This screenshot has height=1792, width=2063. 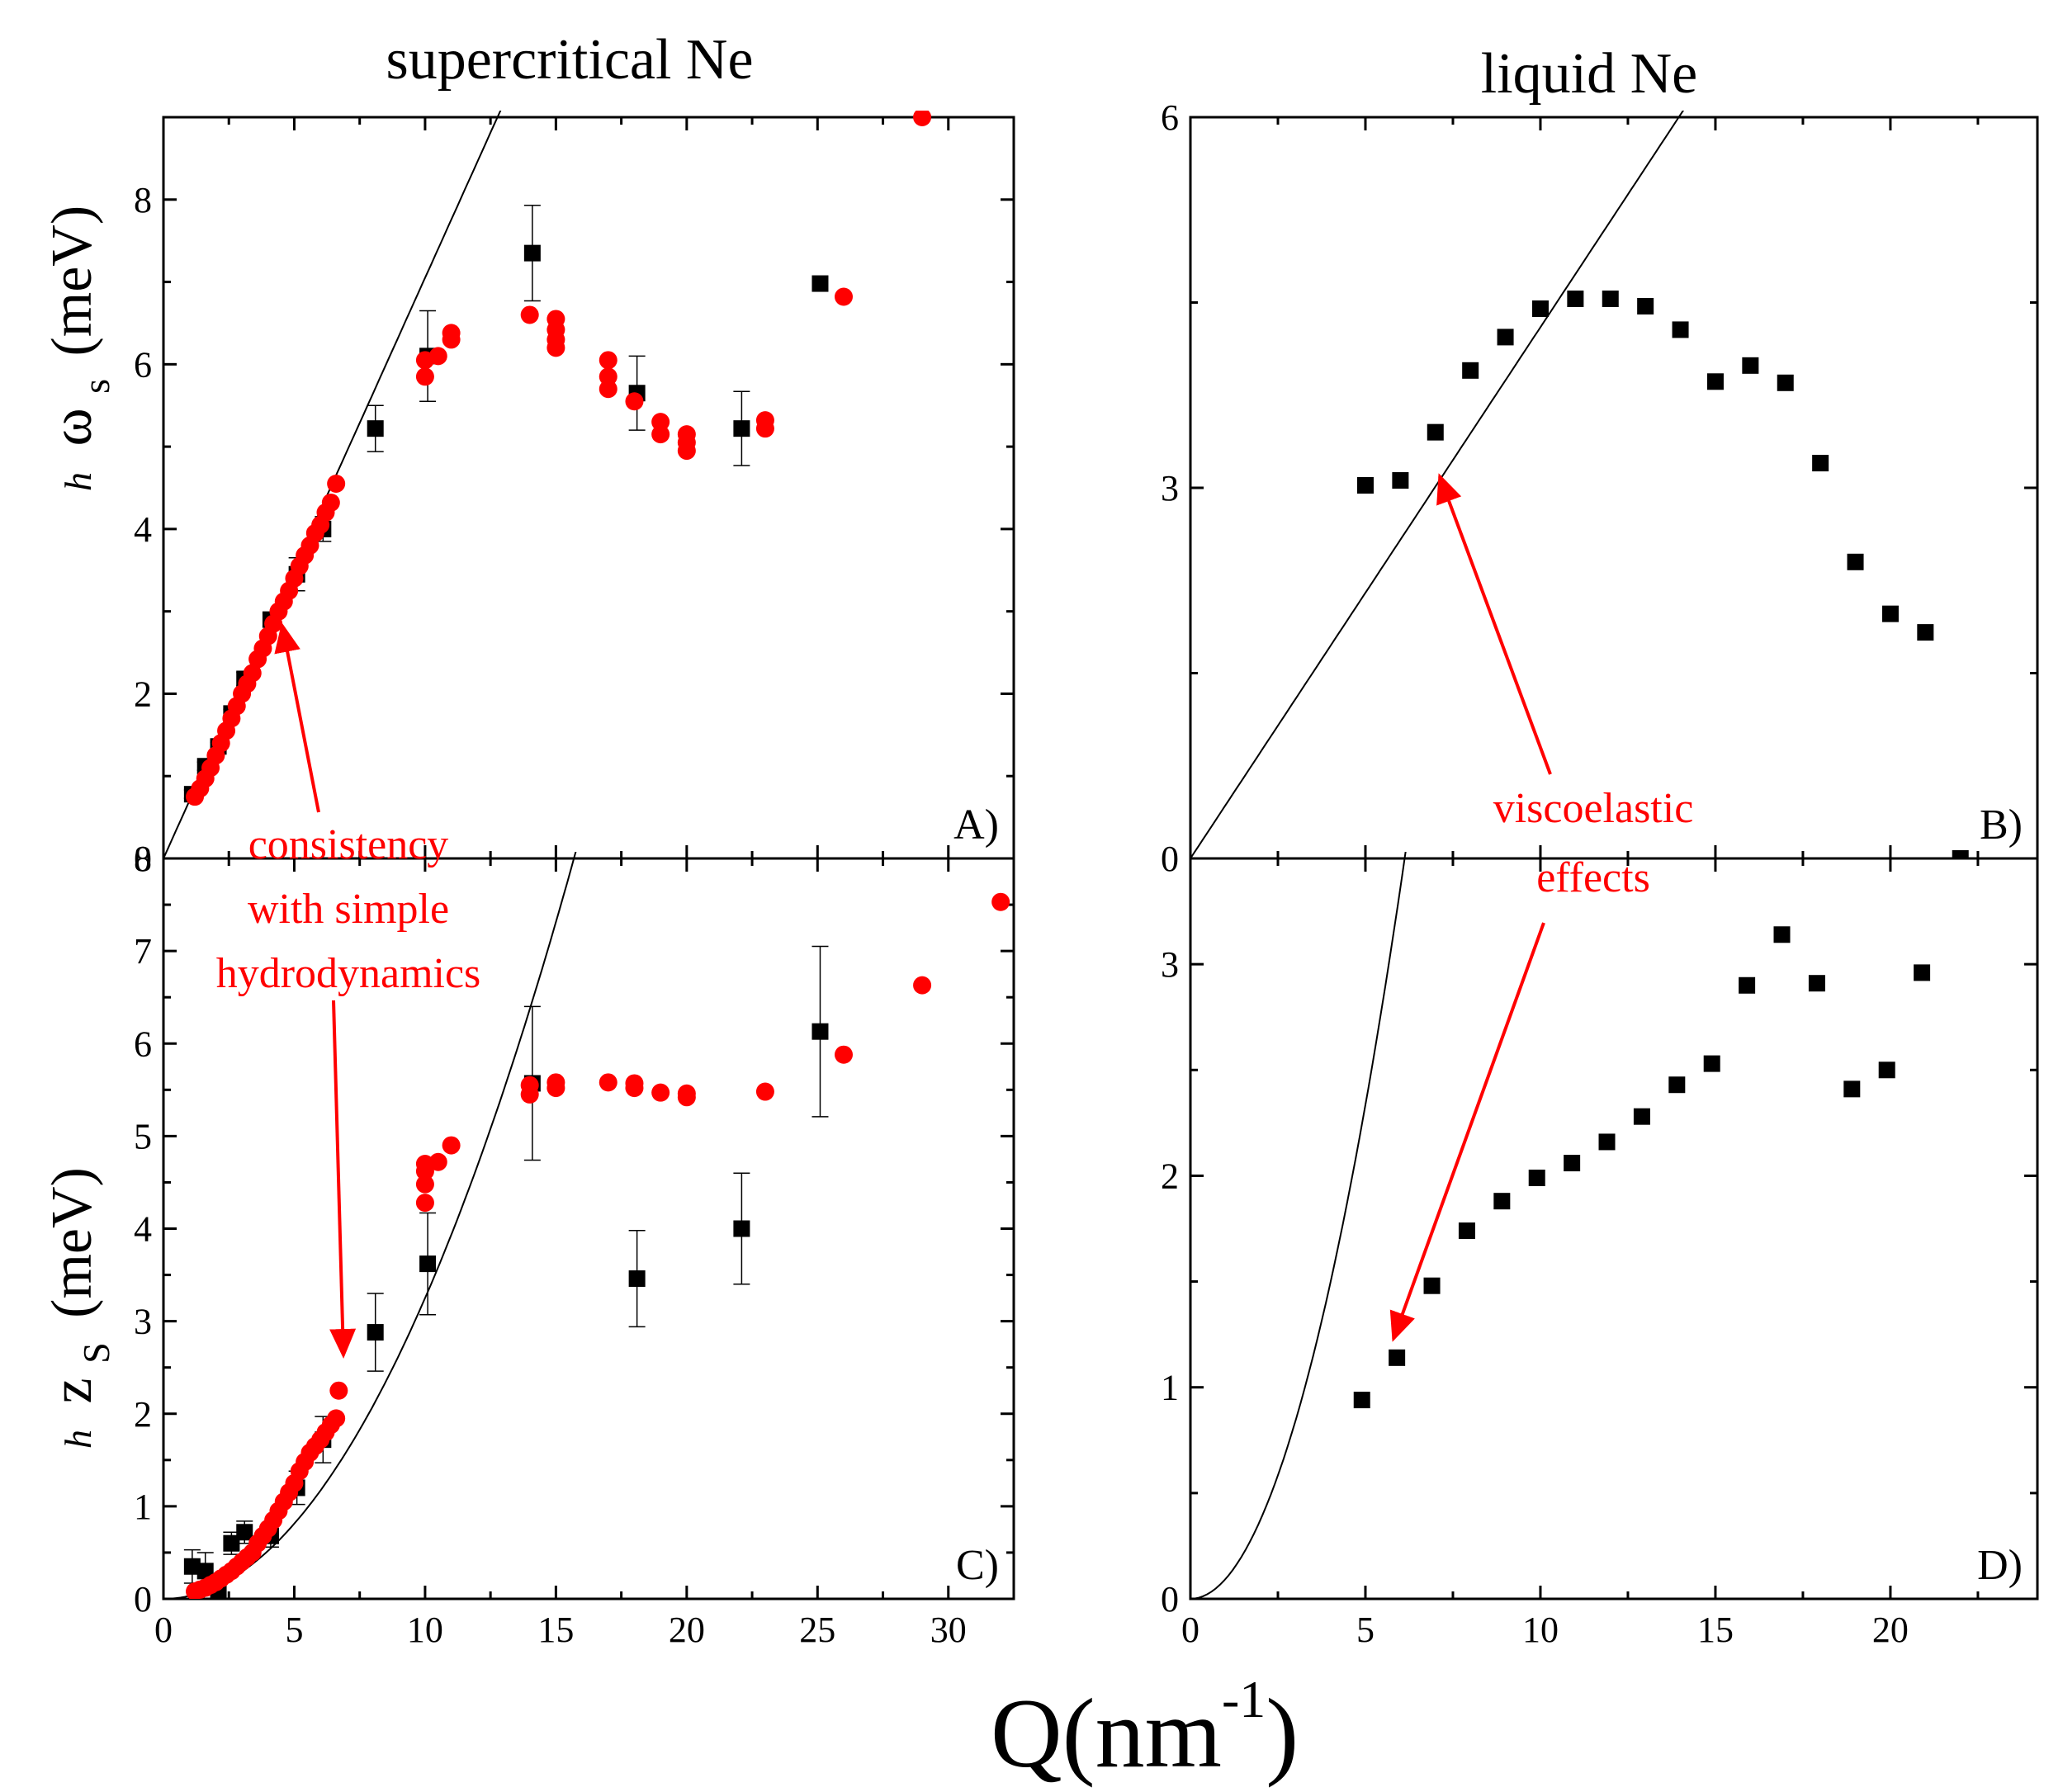 What do you see at coordinates (72, 281) in the screenshot?
I see `ylabel-top-rest: (meV)` at bounding box center [72, 281].